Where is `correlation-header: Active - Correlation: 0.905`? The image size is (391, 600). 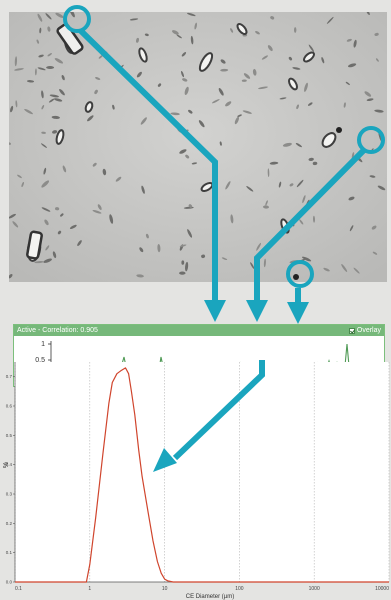 correlation-header: Active - Correlation: 0.905 is located at coordinates (199, 330).